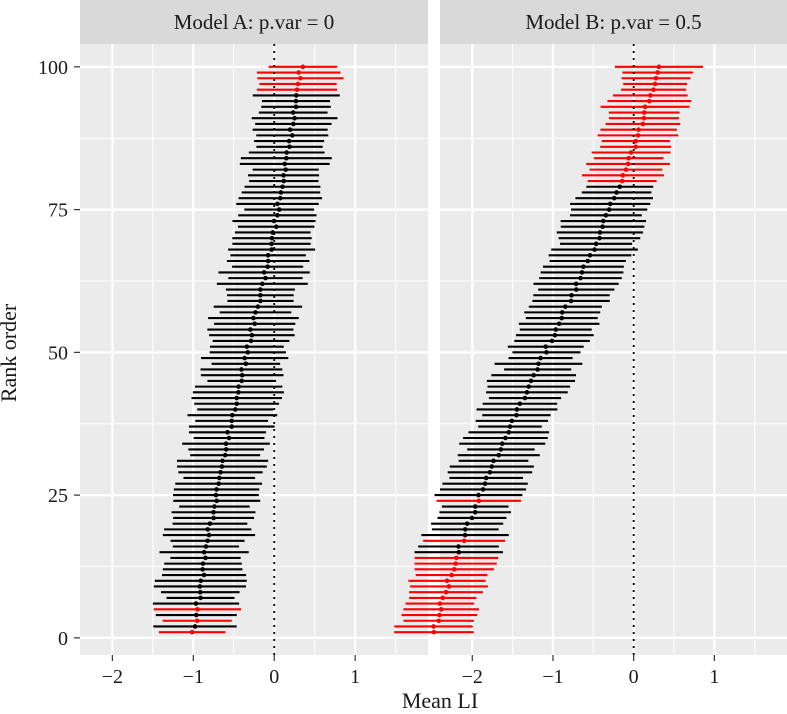 The width and height of the screenshot is (787, 714). I want to click on facet-strip-title: Model A: p.var = 0, so click(254, 22).